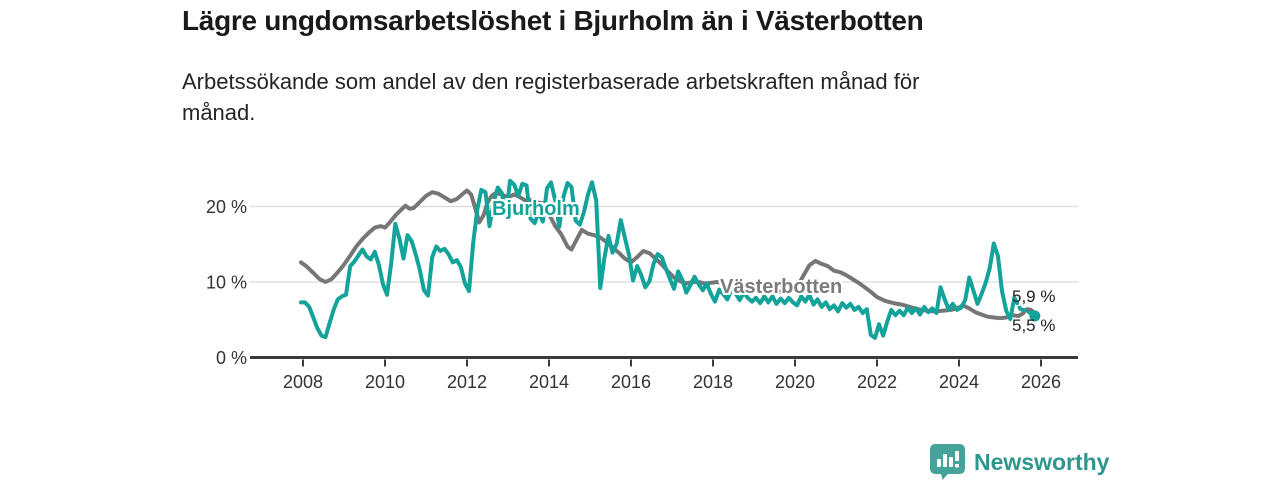  I want to click on y-axis-label: 10 %, so click(226, 283).